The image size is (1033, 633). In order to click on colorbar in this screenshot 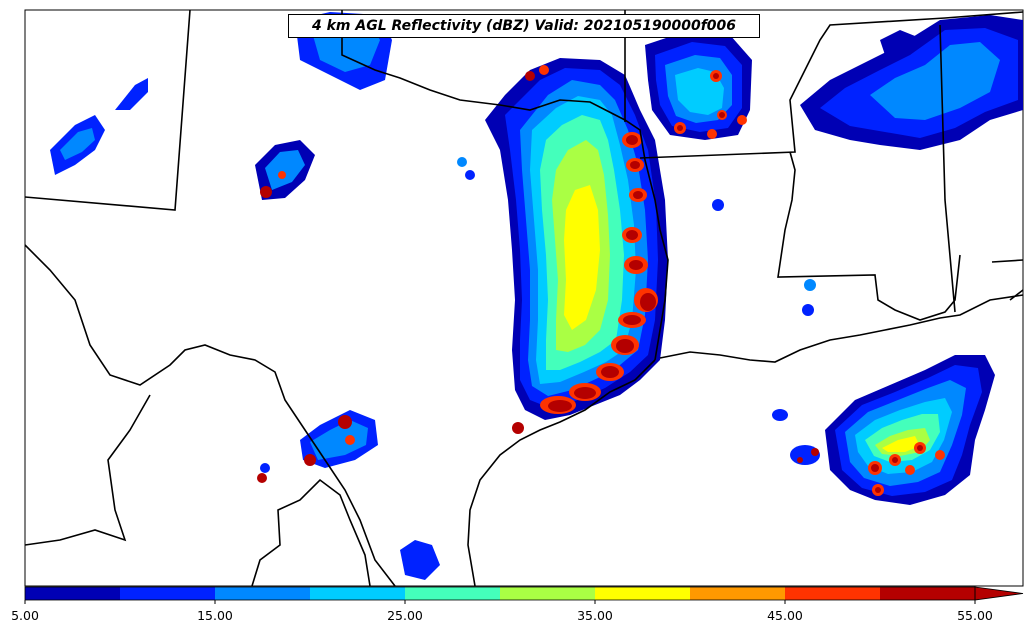, I will do `click(524, 595)`.